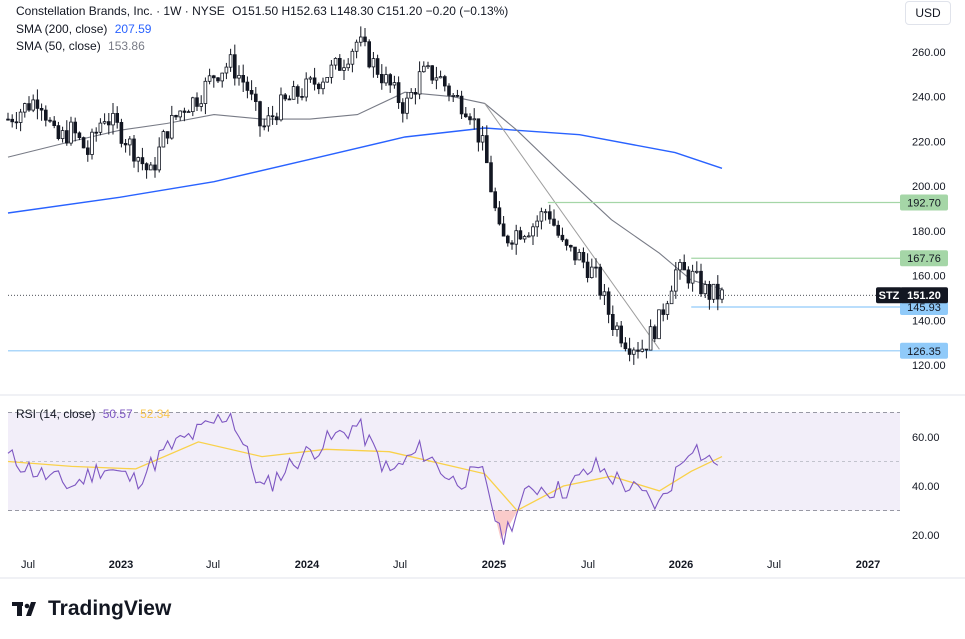 Image resolution: width=965 pixels, height=639 pixels. I want to click on price-axis-tick: 180.00, so click(929, 232).